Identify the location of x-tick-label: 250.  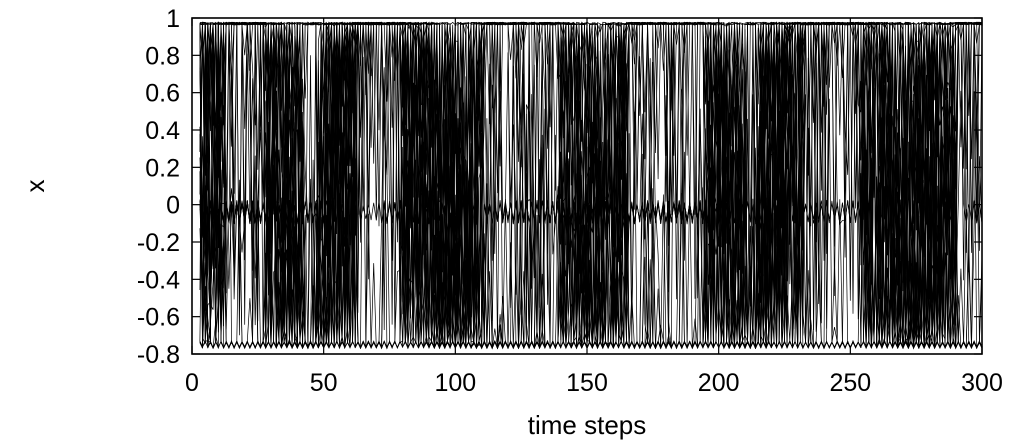
(850, 383).